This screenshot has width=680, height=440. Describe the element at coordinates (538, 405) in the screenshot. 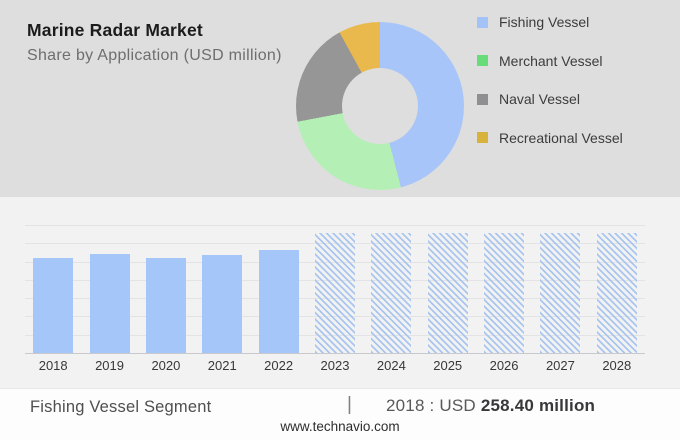

I see `metric-value: 258.40 million` at that location.